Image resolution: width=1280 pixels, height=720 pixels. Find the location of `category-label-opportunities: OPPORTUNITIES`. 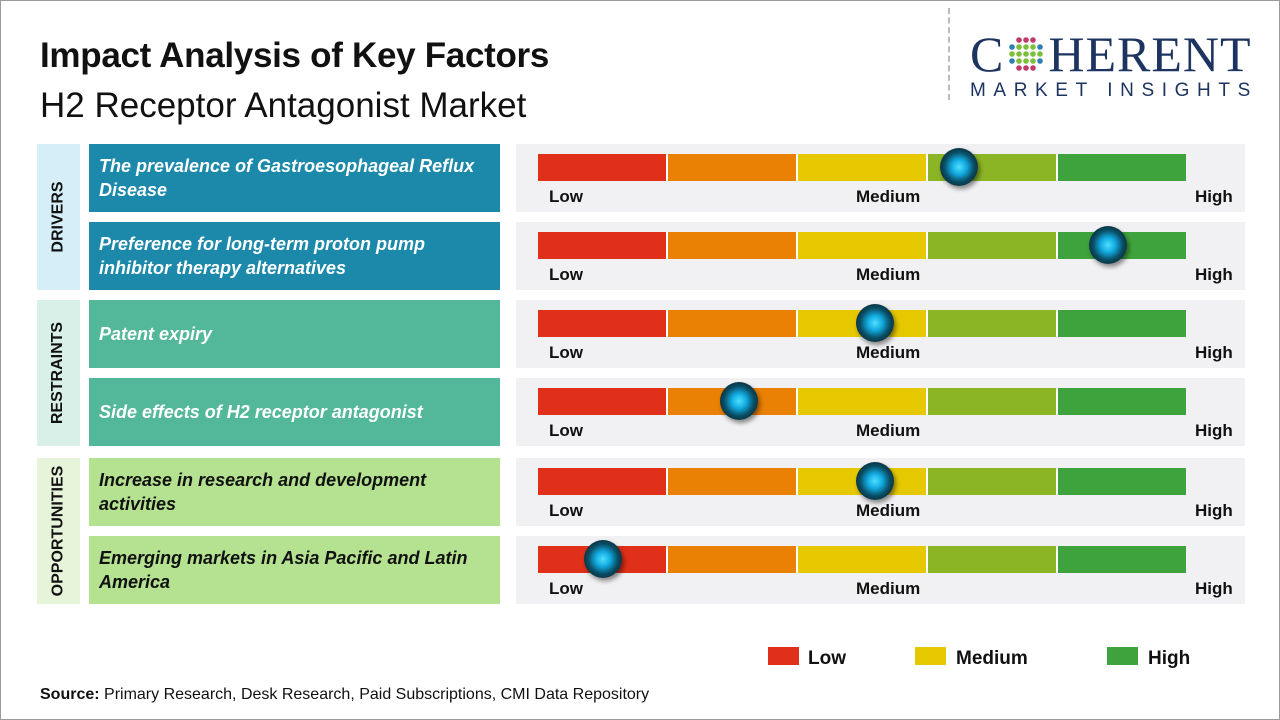

category-label-opportunities: OPPORTUNITIES is located at coordinates (58, 531).